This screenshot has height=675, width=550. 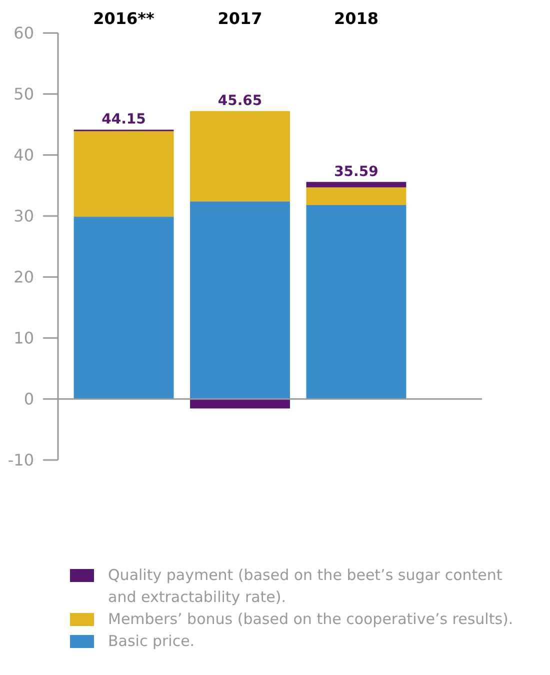 I want to click on x-tick-label: 2017, so click(x=240, y=18).